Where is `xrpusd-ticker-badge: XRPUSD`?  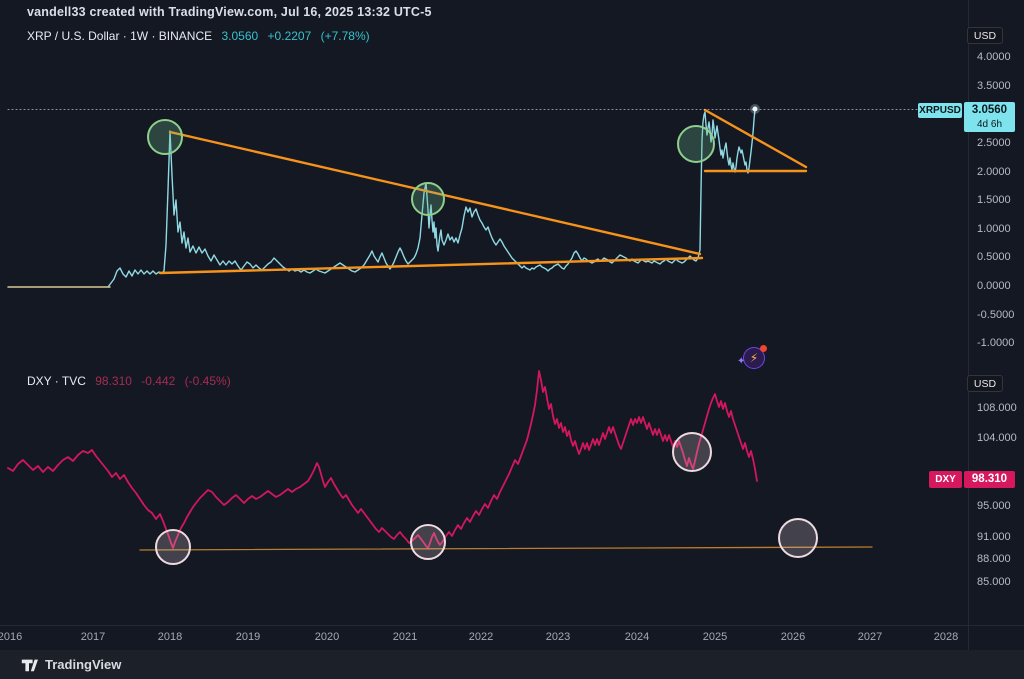
xrpusd-ticker-badge: XRPUSD is located at coordinates (940, 110).